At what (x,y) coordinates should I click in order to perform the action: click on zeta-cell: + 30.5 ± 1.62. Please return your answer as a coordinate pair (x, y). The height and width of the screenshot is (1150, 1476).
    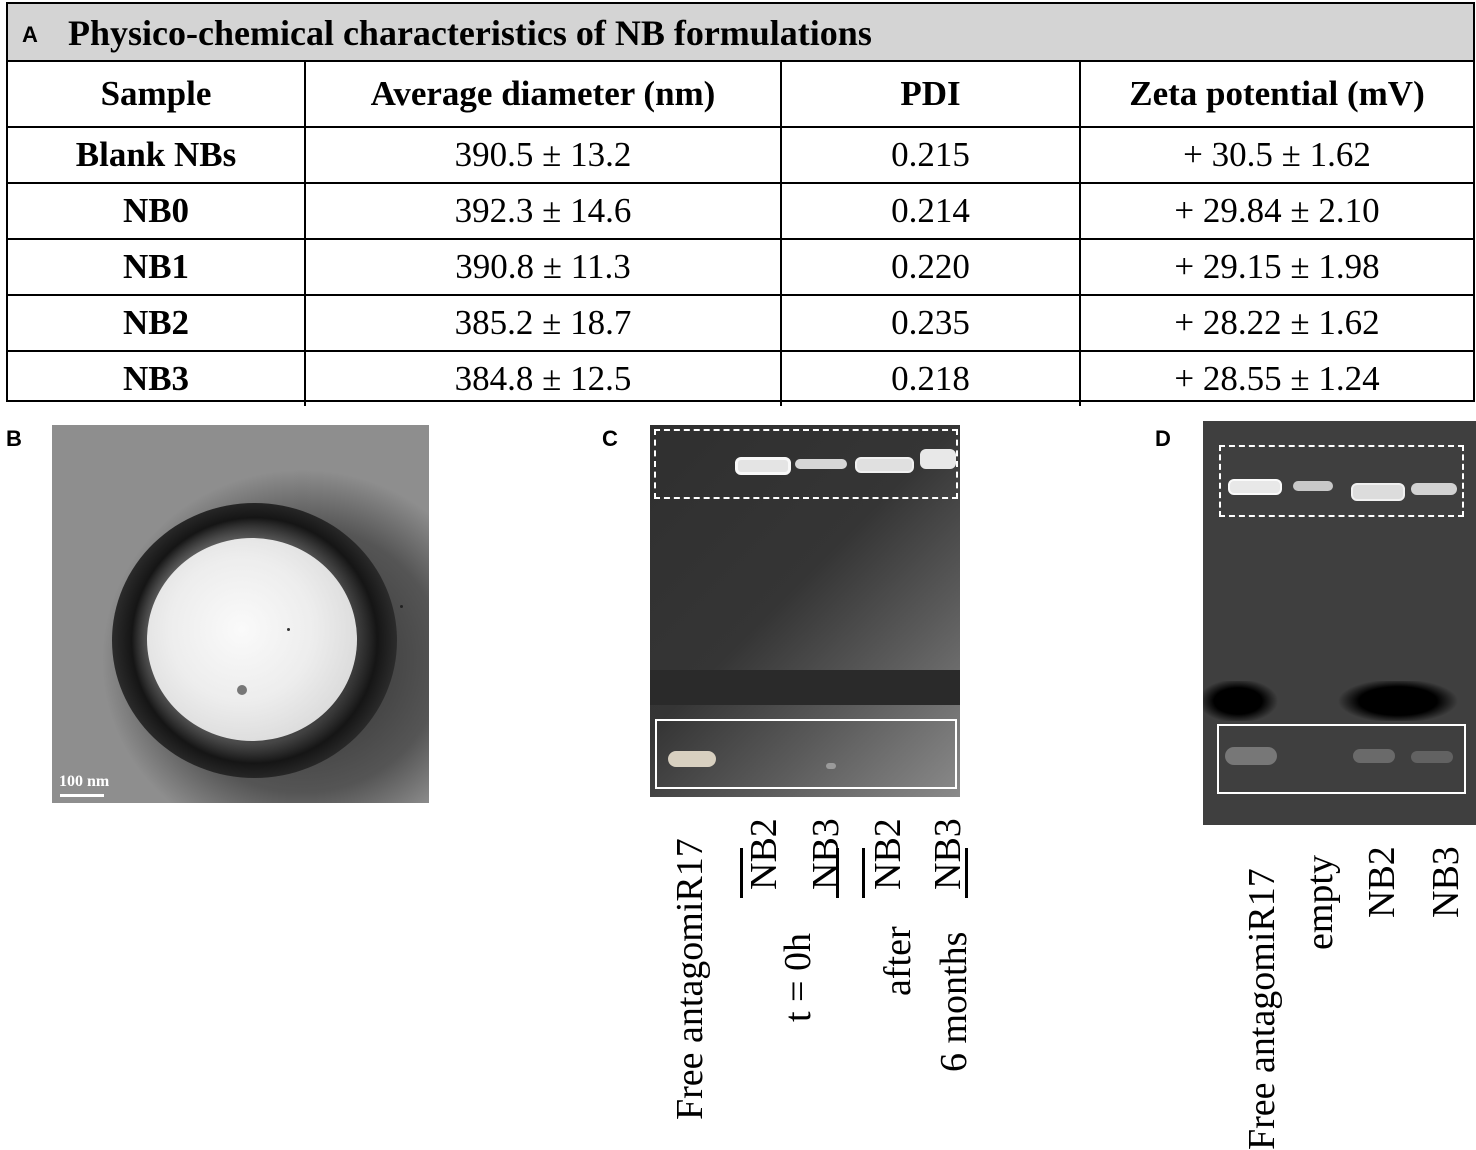
    Looking at the image, I should click on (1276, 155).